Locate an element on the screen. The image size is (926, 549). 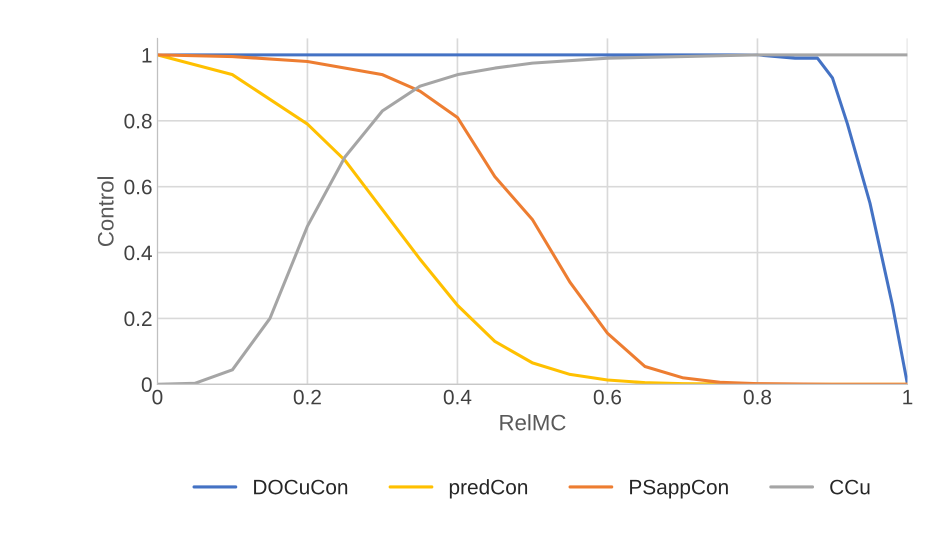
y-tick-label: 0.4 is located at coordinates (138, 253).